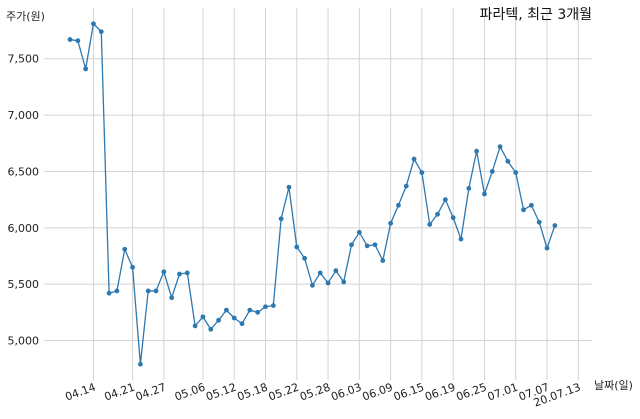  I want to click on x-tick-label: 05.28, so click(315, 392).